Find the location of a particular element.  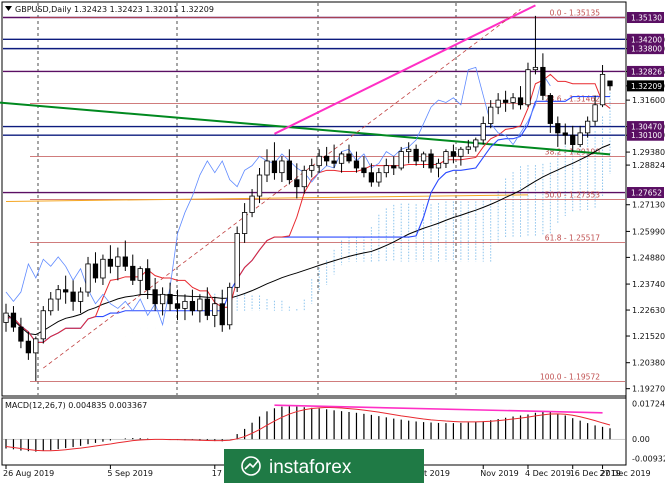

time-tick-label: 9 Oct 2019 is located at coordinates (428, 473).